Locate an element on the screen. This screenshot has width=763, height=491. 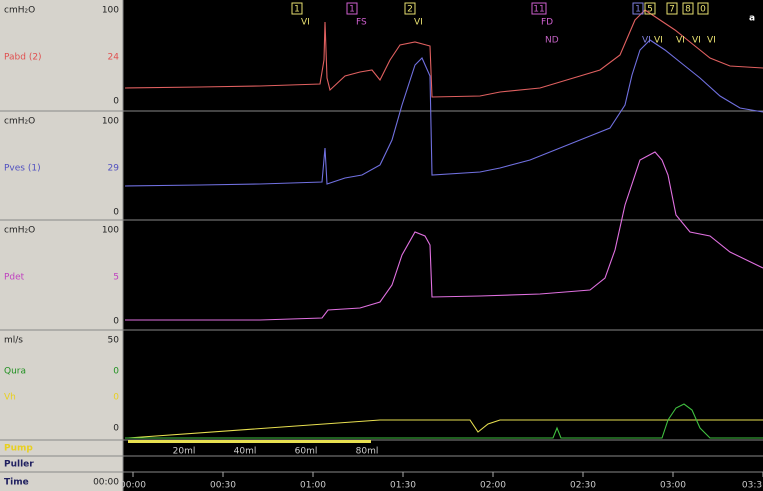
time-tick-label: 00:30 is located at coordinates (223, 486).